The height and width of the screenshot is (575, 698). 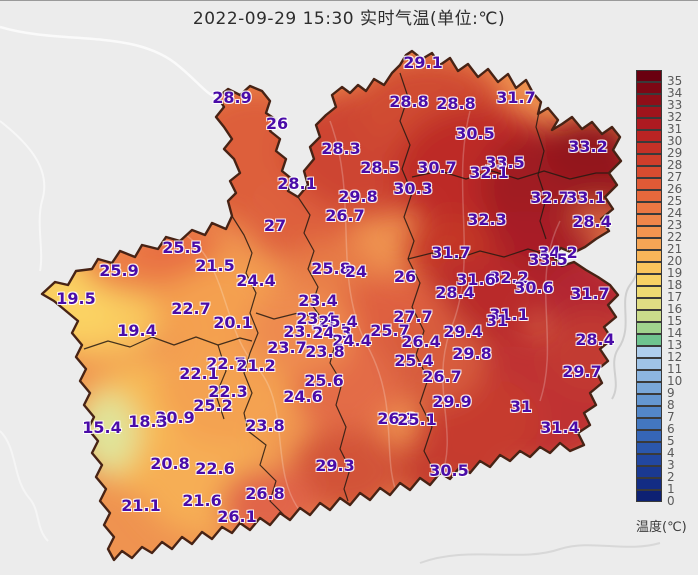 What do you see at coordinates (475, 133) in the screenshot?
I see `temp-label: 30.5` at bounding box center [475, 133].